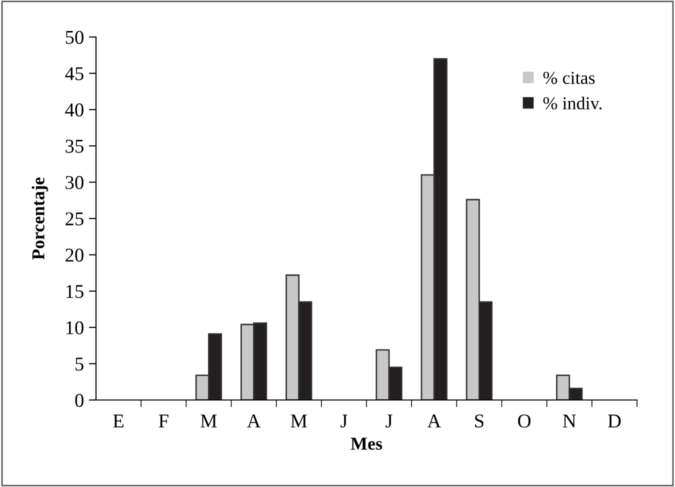 The width and height of the screenshot is (675, 487). Describe the element at coordinates (40, 219) in the screenshot. I see `y-axis-title: Porcentaje` at that location.